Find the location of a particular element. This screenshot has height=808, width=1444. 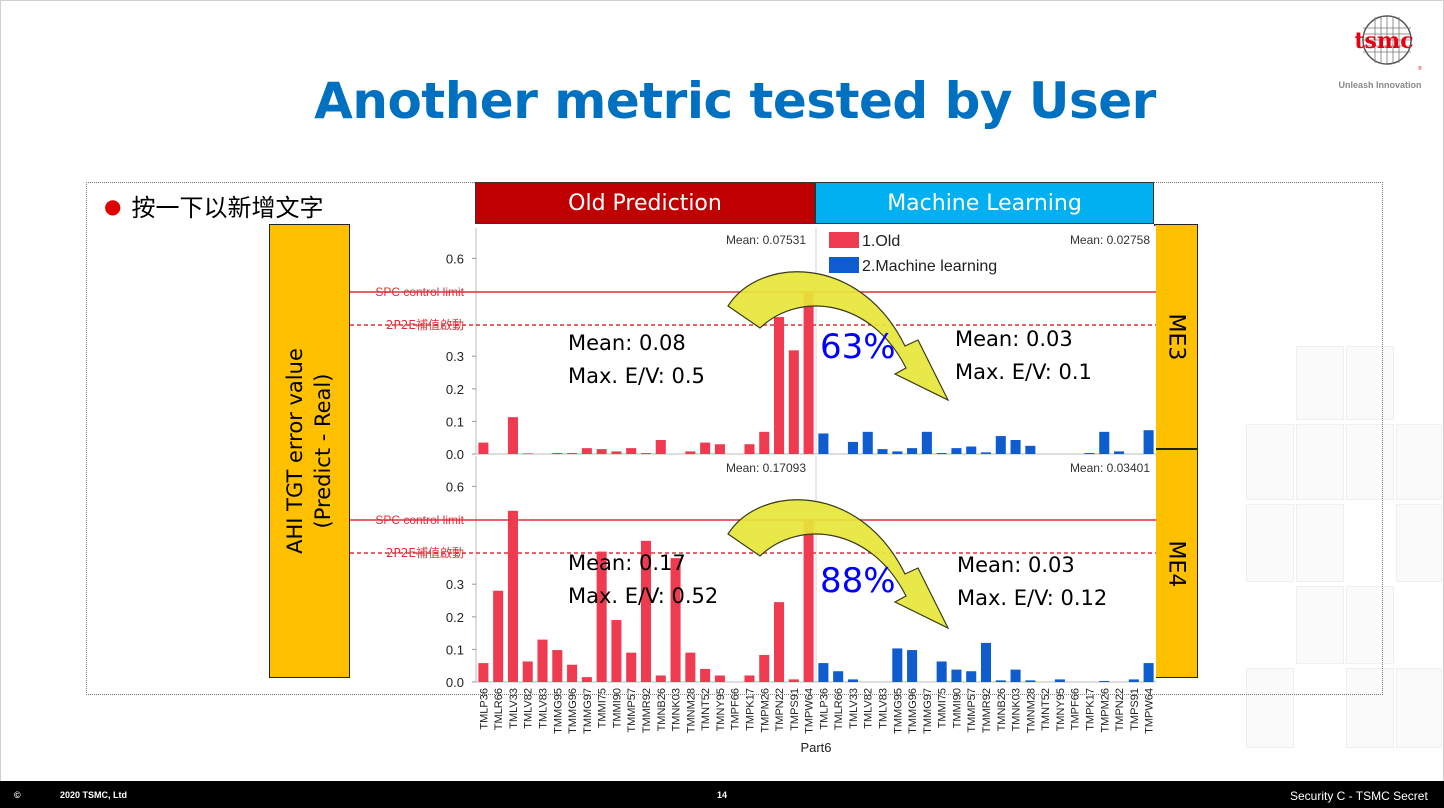

bar-old-tmlv33 is located at coordinates (512, 435).